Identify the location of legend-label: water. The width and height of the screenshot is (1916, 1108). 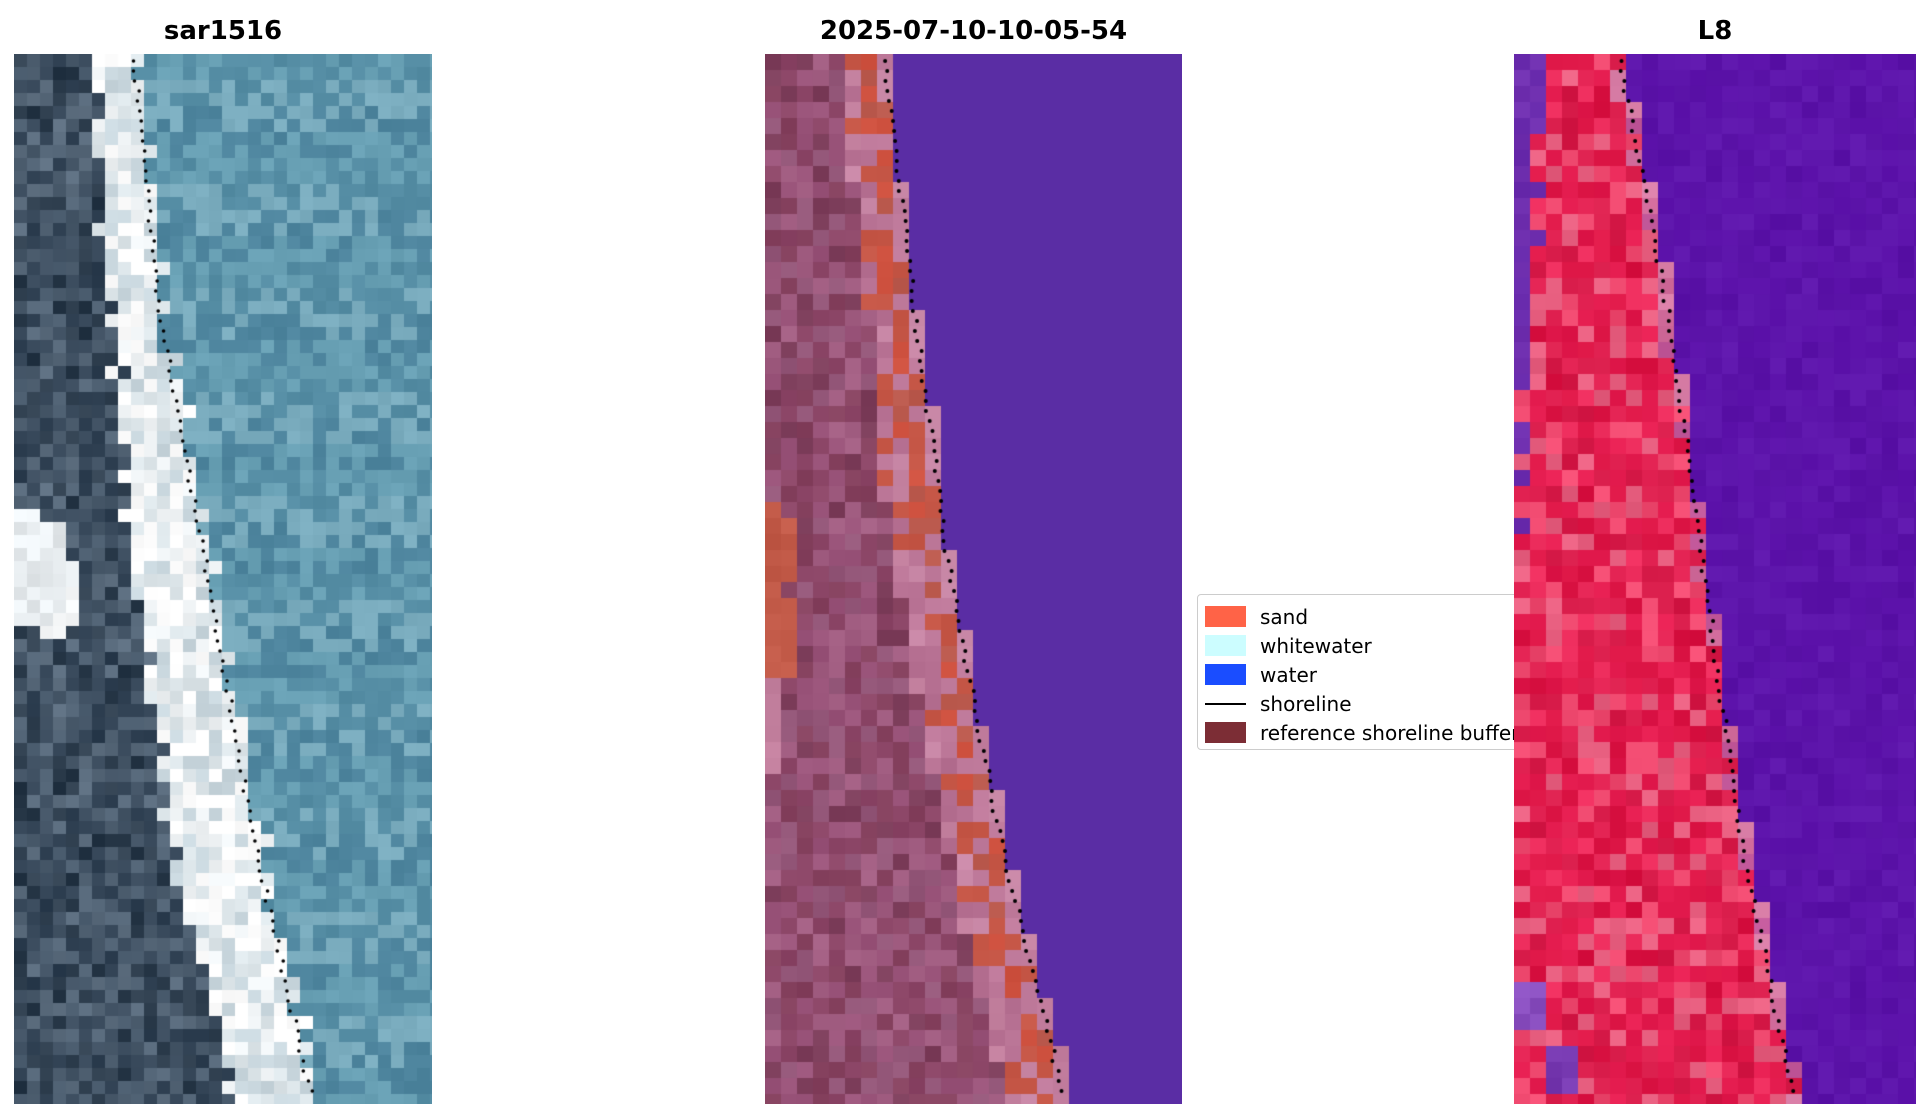
(1288, 674).